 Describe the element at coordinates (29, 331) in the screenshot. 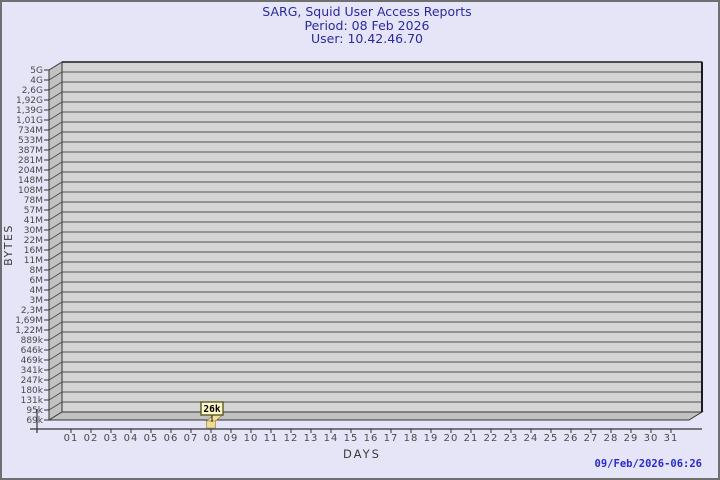

I see `y-tick-label: 1,22M` at that location.